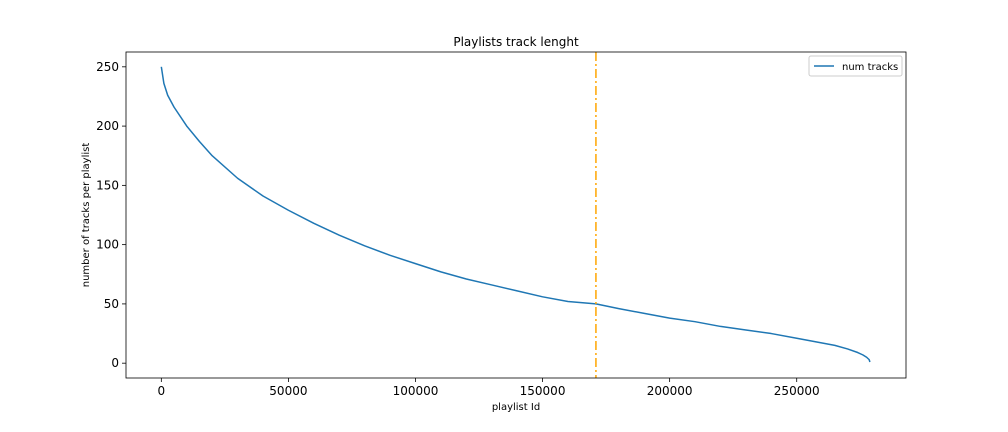 Image resolution: width=1008 pixels, height=432 pixels. What do you see at coordinates (107, 185) in the screenshot?
I see `y-tick-label: 150` at bounding box center [107, 185].